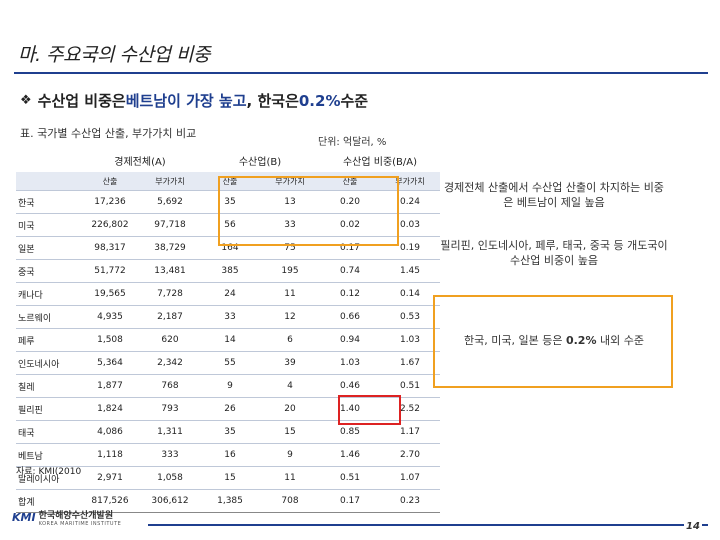 Image resolution: width=720 pixels, height=540 pixels. Describe the element at coordinates (186, 101) in the screenshot. I see `headline-highlight: 베트남이 가장 높고` at that location.